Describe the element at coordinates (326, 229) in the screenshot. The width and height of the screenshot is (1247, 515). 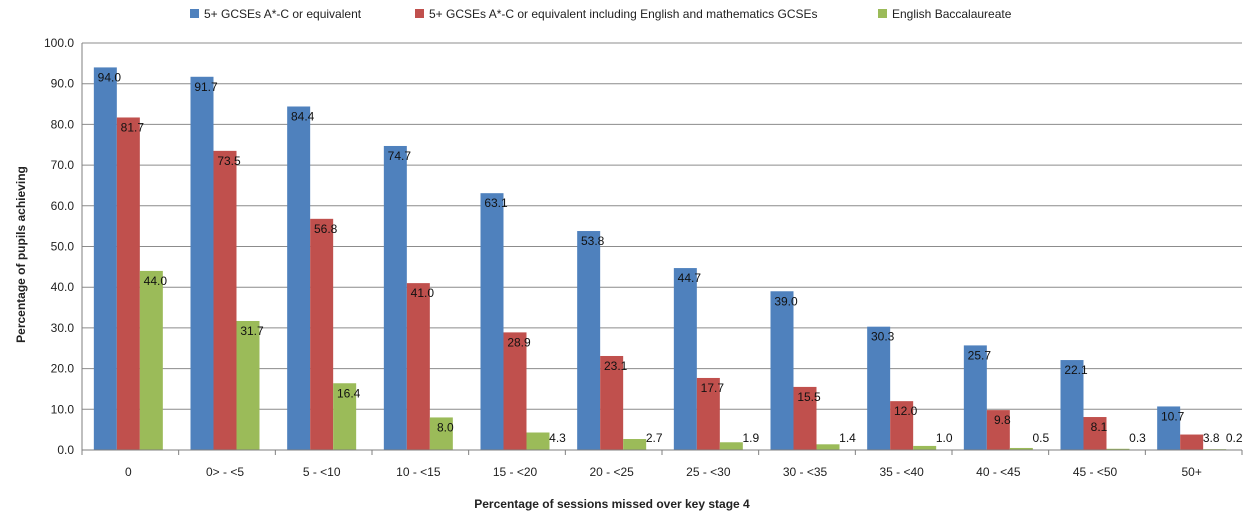
I see `data-label: 56.8` at that location.